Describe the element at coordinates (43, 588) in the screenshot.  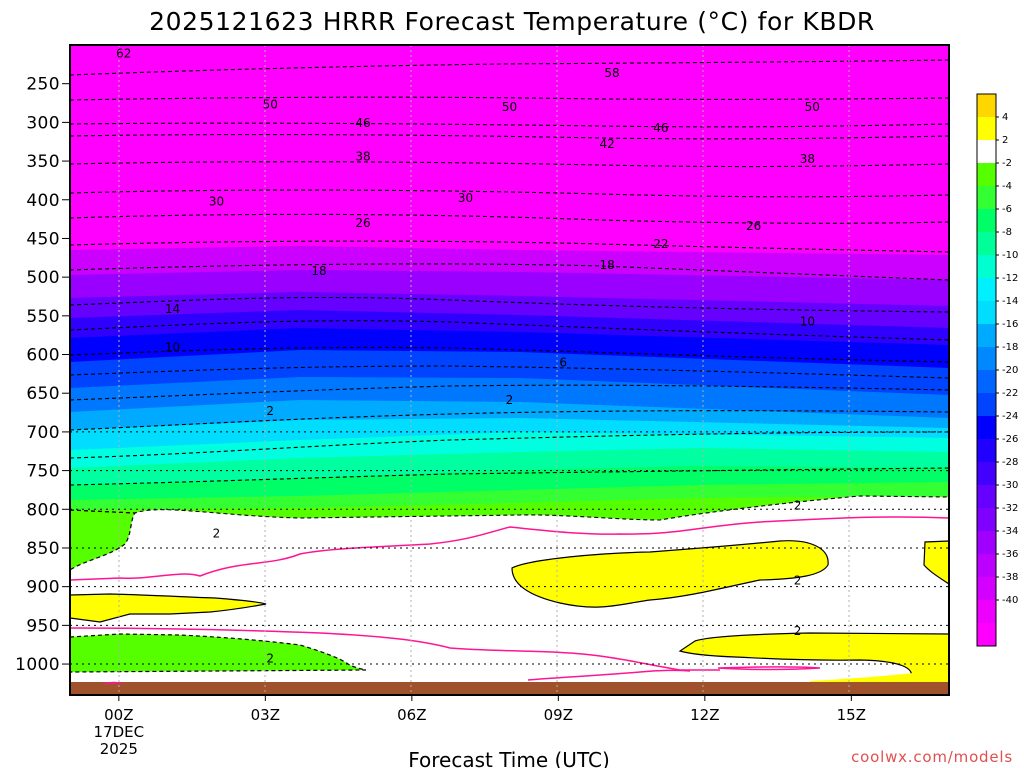
I see `y-tick-label: 900` at that location.